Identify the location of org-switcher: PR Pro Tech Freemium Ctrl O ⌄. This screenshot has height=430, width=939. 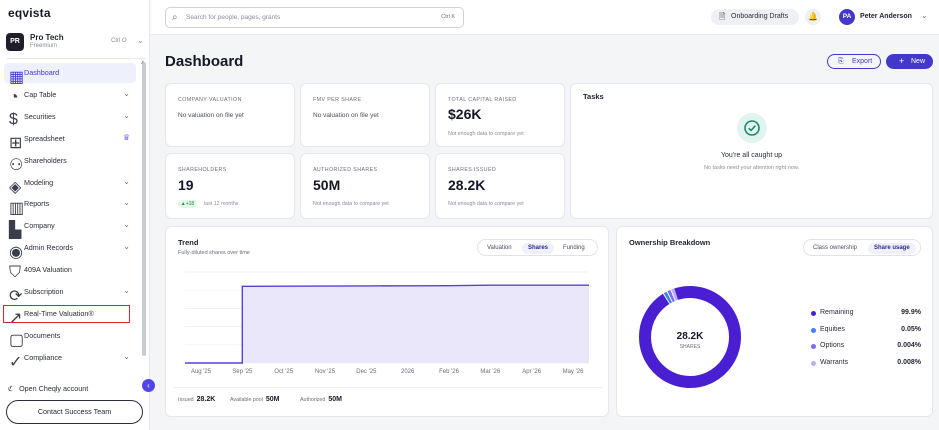
(76, 44).